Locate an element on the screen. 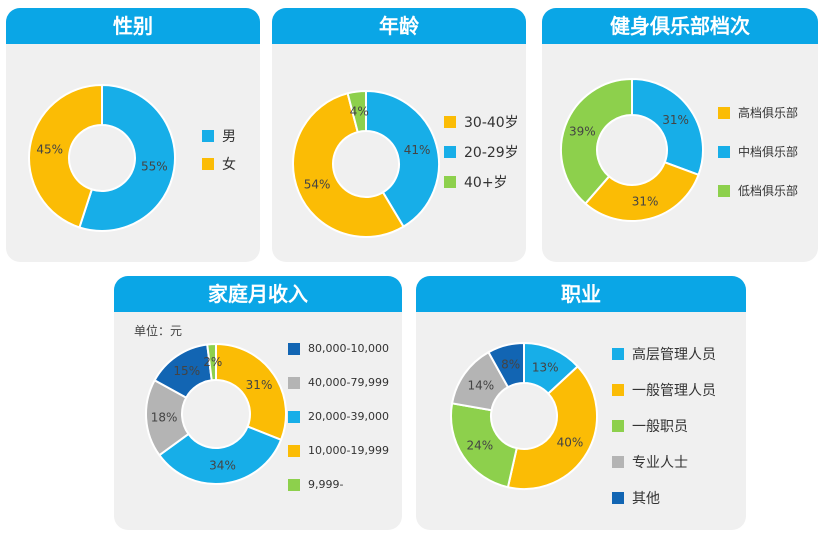 This screenshot has width=824, height=543. age-card: 年龄 41% 54% 4% 30-40岁 20-29岁 40+岁 is located at coordinates (399, 135).